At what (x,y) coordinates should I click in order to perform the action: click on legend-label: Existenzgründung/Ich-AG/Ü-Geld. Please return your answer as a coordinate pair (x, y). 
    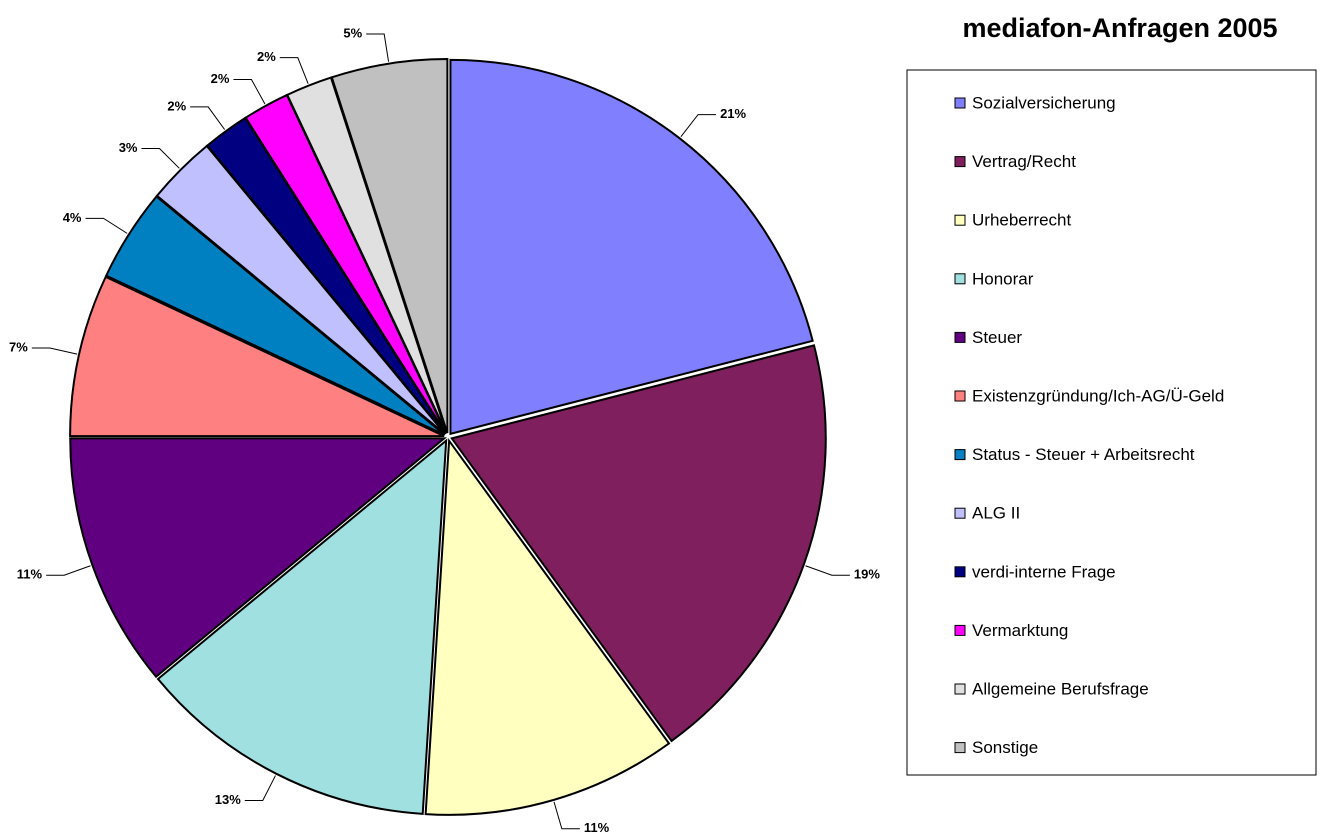
    Looking at the image, I should click on (1098, 395).